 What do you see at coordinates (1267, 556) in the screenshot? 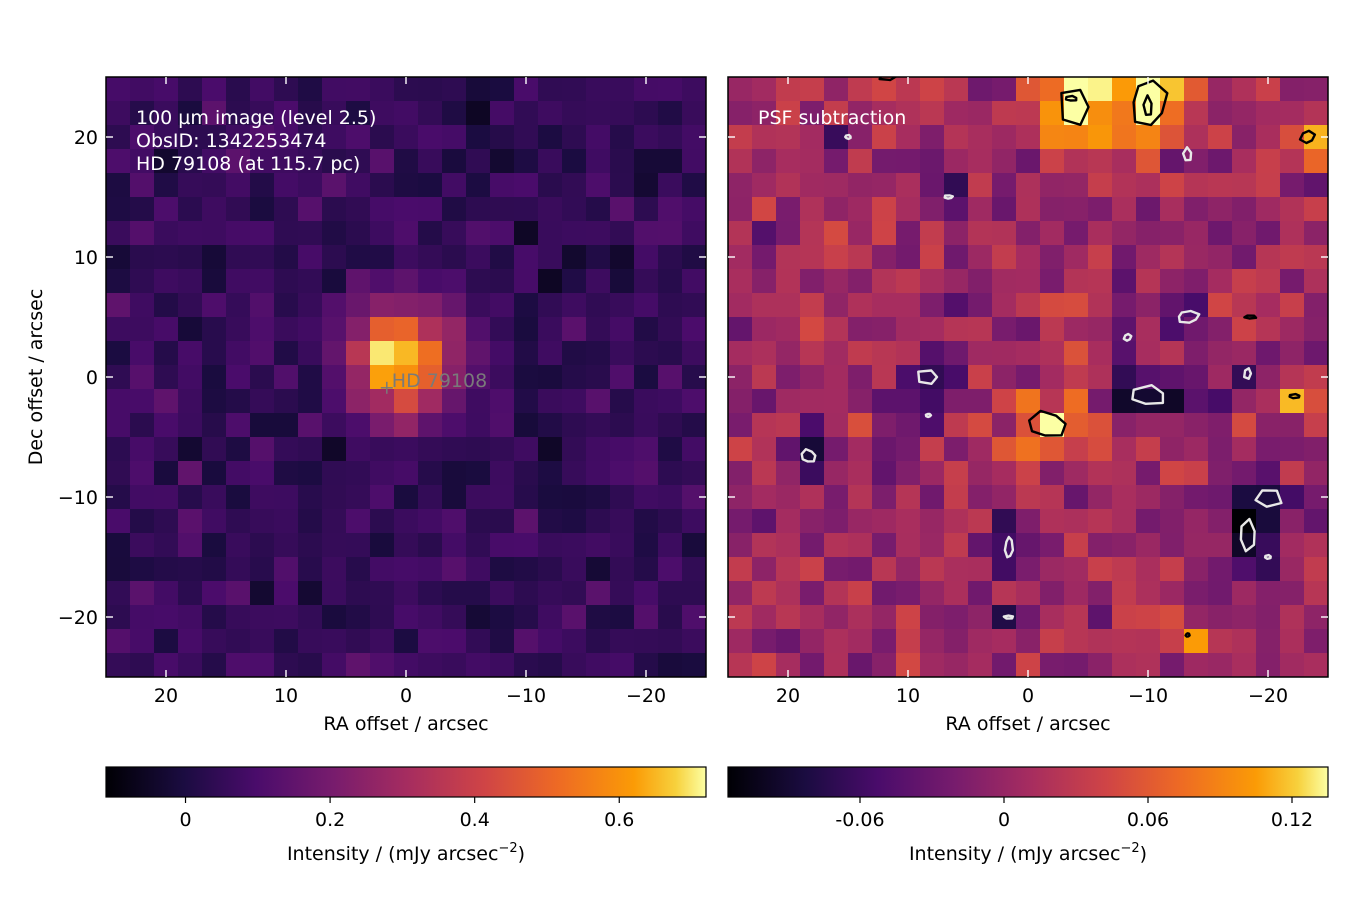
I see `negative-contour` at bounding box center [1267, 556].